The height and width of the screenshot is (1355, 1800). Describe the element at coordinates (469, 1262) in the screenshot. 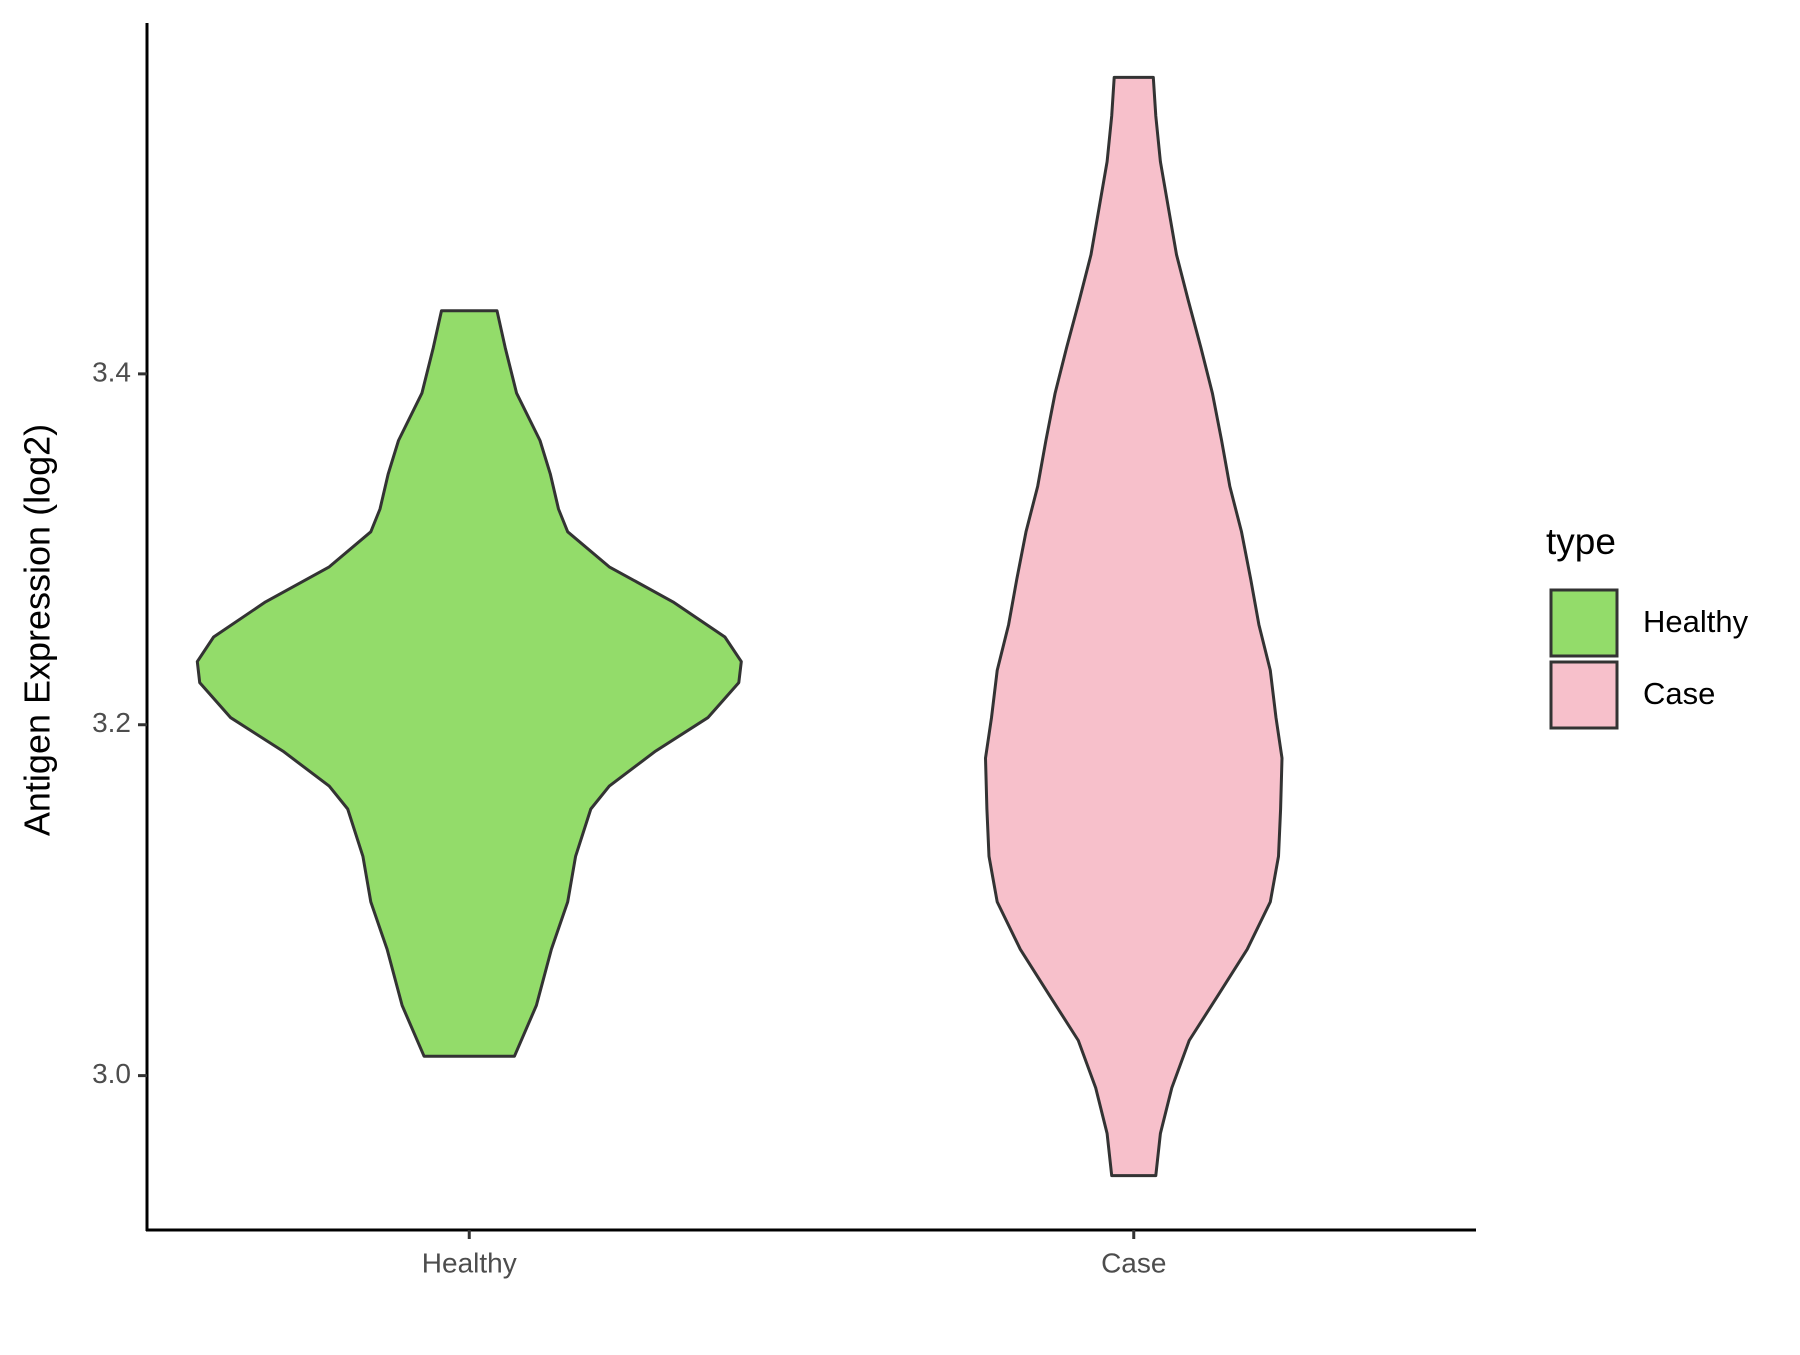

I see `x-tick-label: Healthy` at that location.